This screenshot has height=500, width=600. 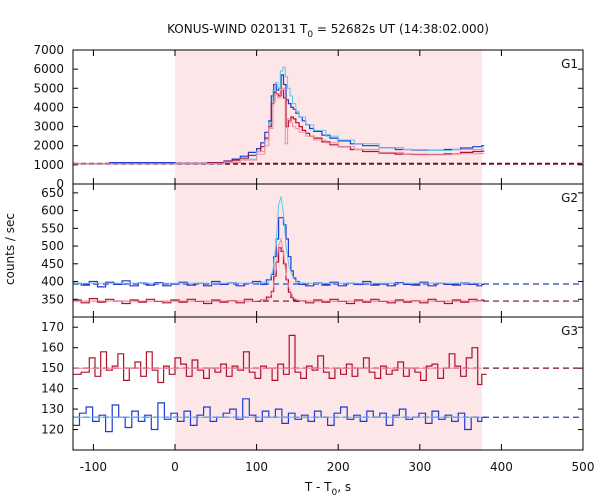 What do you see at coordinates (52, 282) in the screenshot?
I see `y-tick-label: 400` at bounding box center [52, 282].